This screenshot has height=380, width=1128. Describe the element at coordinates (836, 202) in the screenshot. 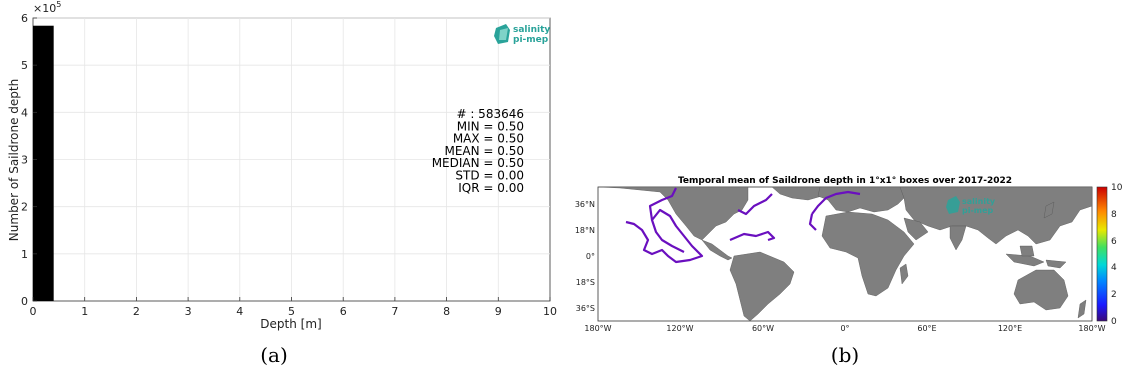

I see `track-mid-atlantic` at that location.